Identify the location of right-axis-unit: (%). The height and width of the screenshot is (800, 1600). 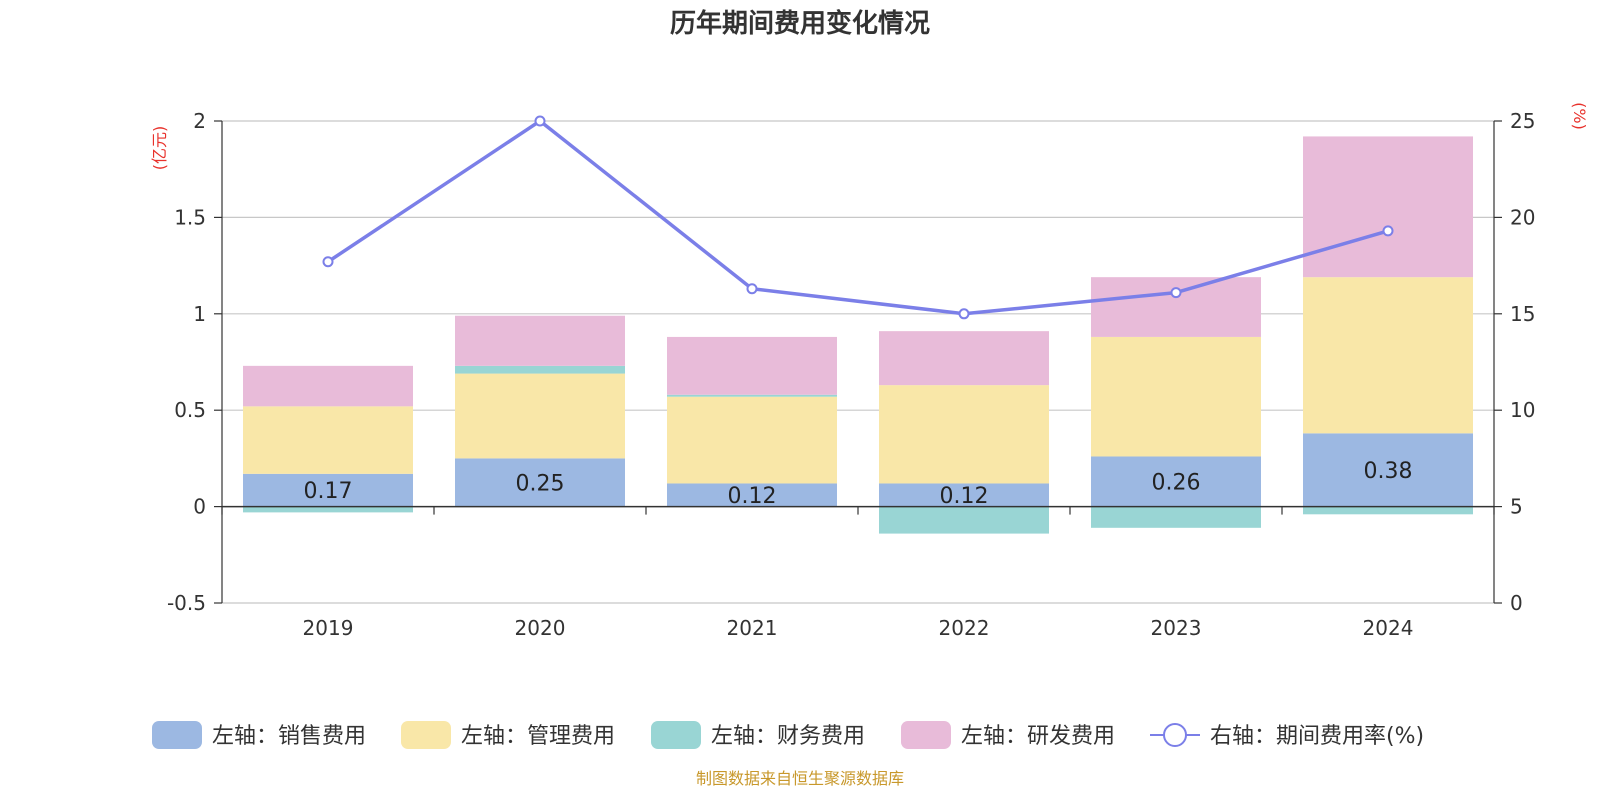
(1579, 116).